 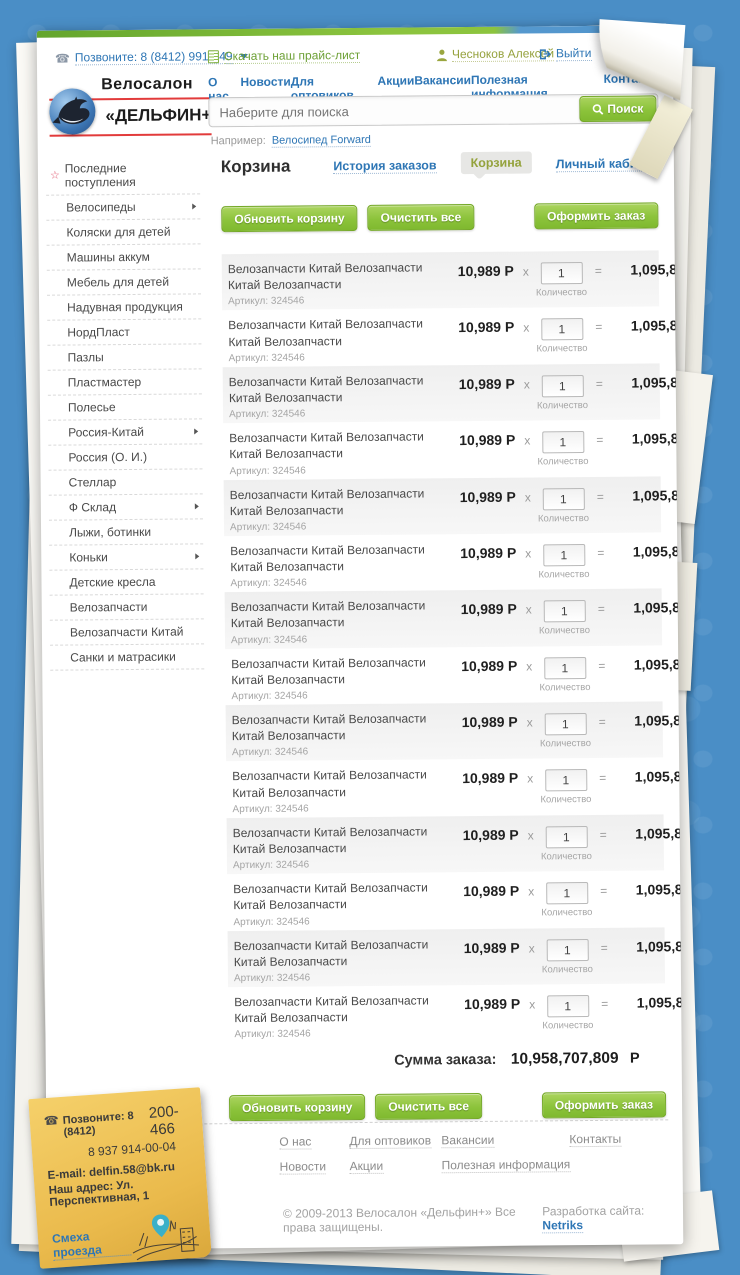 I want to click on logout-link: Выйти, so click(x=573, y=53).